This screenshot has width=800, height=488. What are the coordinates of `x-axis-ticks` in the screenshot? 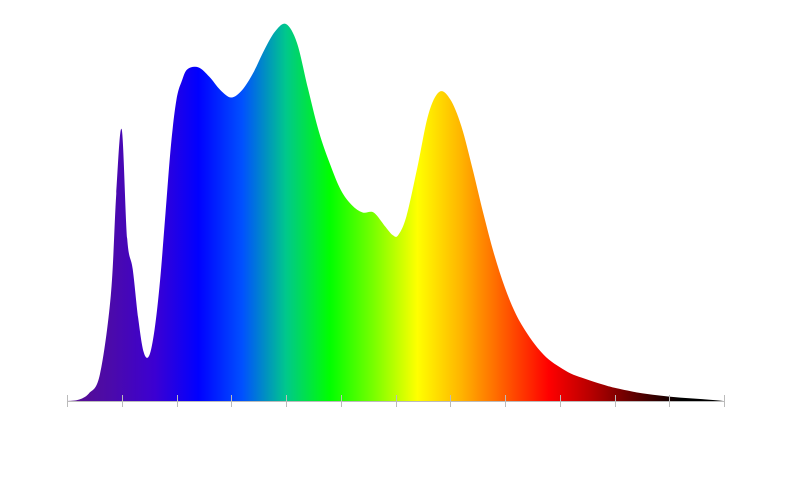 It's located at (396, 401).